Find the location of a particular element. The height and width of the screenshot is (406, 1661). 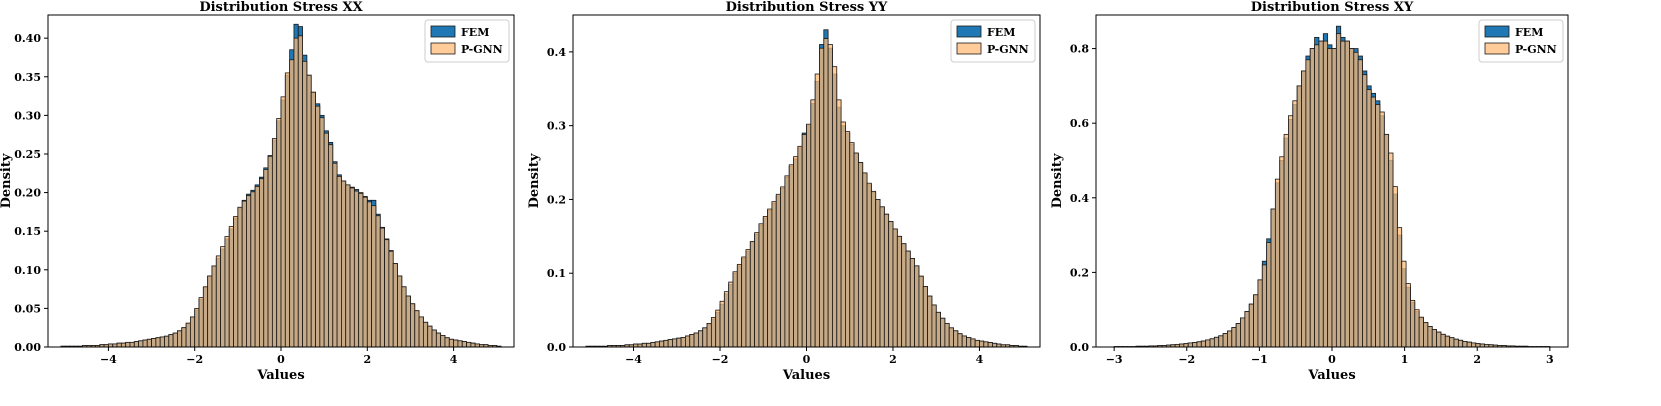

y-tick-label: 0.4 is located at coordinates (1079, 198).